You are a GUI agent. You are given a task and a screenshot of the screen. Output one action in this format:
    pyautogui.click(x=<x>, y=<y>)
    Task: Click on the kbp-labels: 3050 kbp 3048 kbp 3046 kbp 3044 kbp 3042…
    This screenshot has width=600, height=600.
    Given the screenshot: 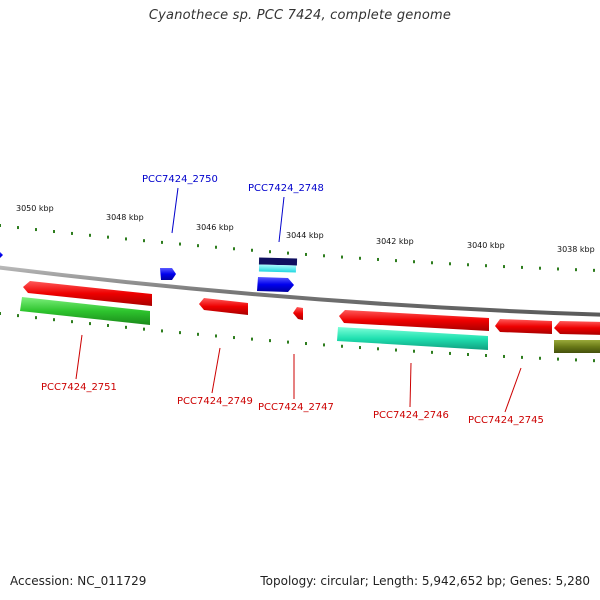 What is the action you would take?
    pyautogui.click(x=305, y=229)
    